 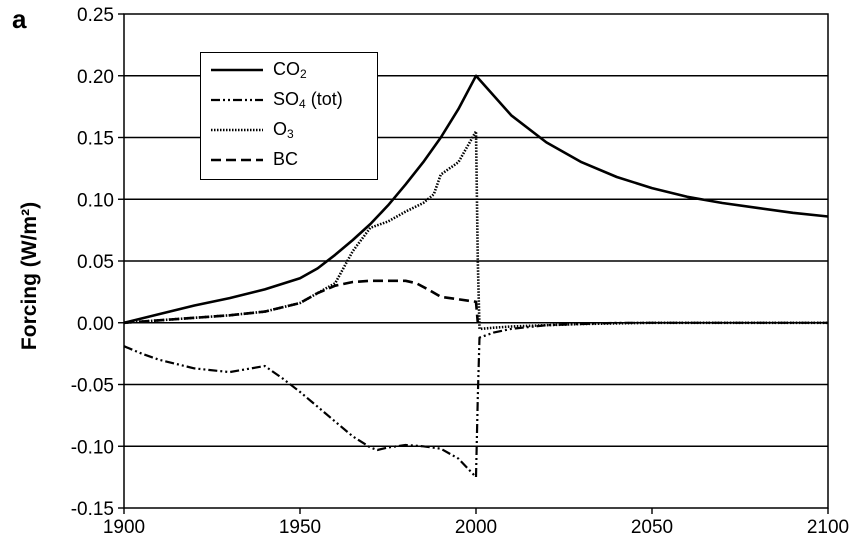 I want to click on legend-item-o3: O3, so click(x=252, y=130).